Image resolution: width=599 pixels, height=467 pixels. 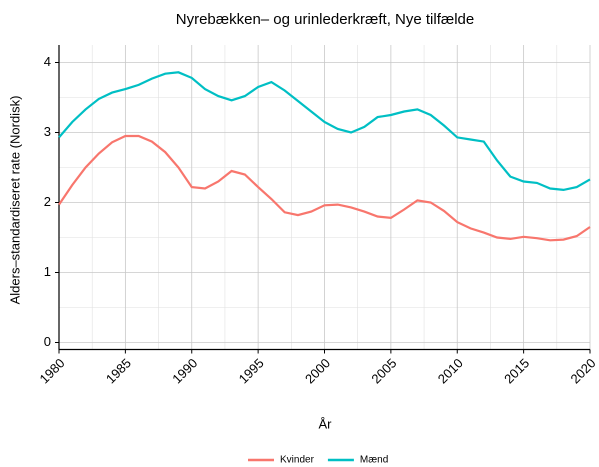 I want to click on legend-label: Mænd, so click(x=374, y=460).